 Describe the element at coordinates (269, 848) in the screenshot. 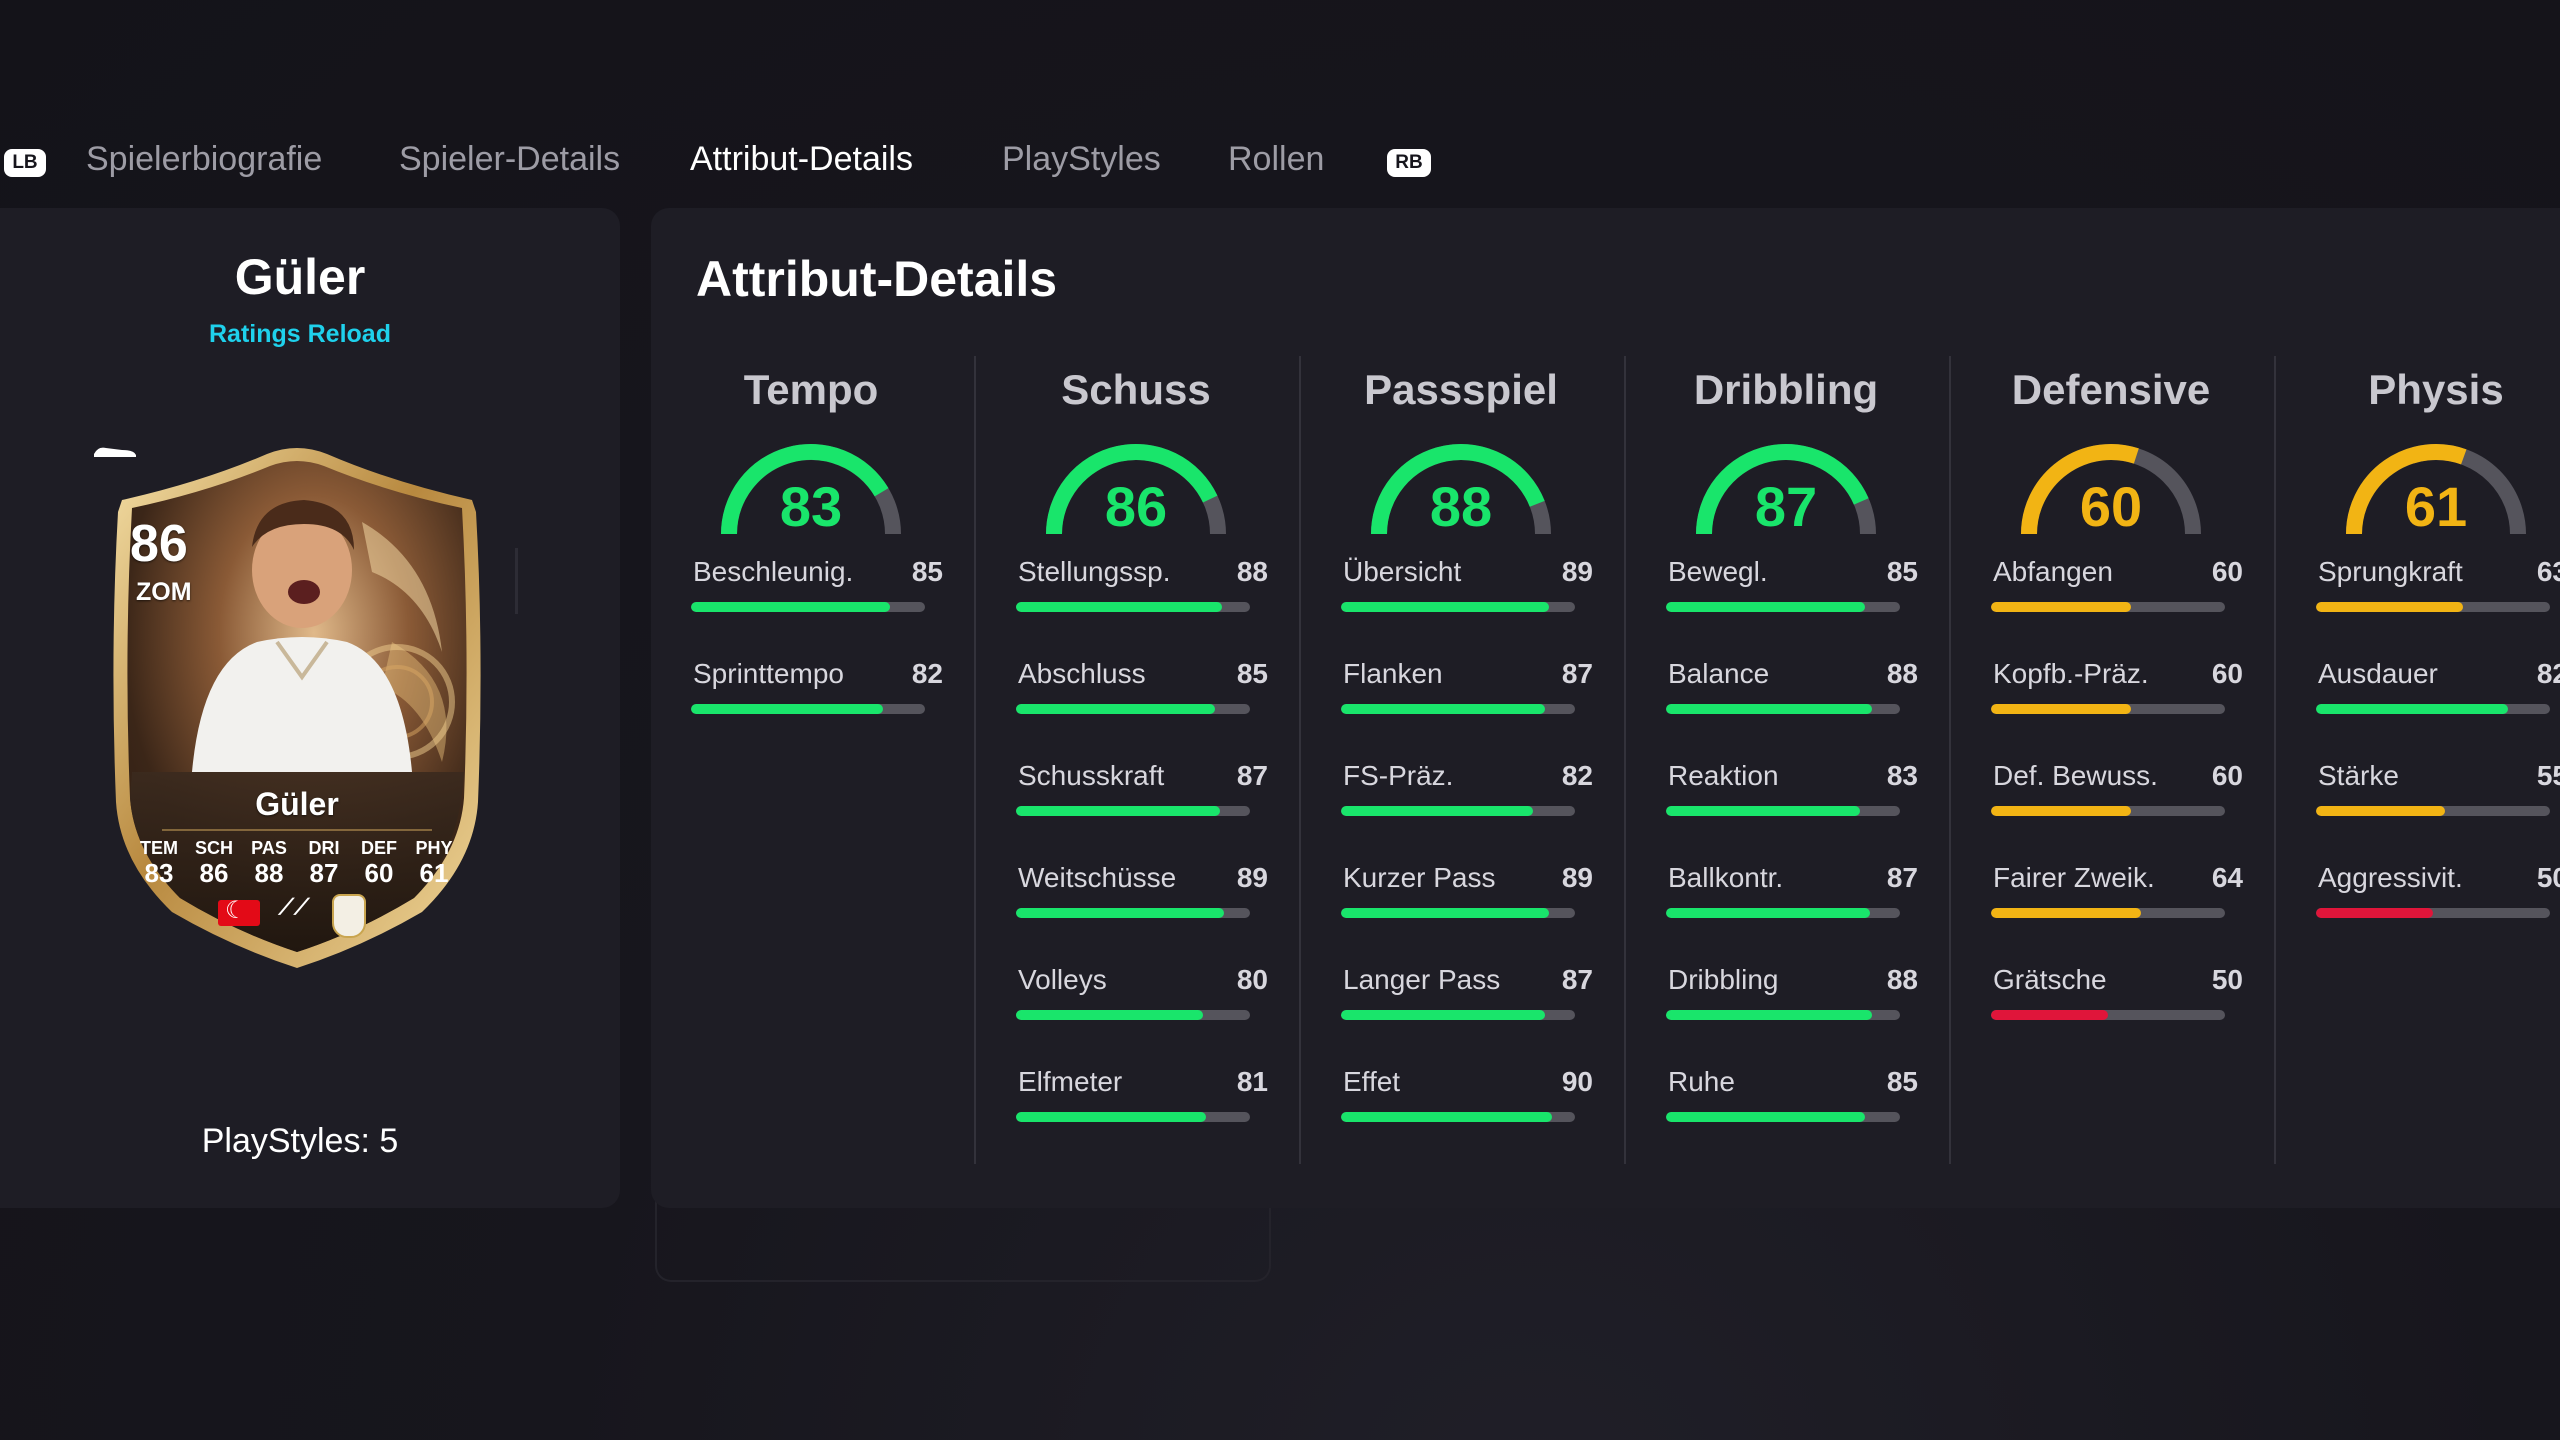

I see `card-stat-label-pas: PAS` at that location.